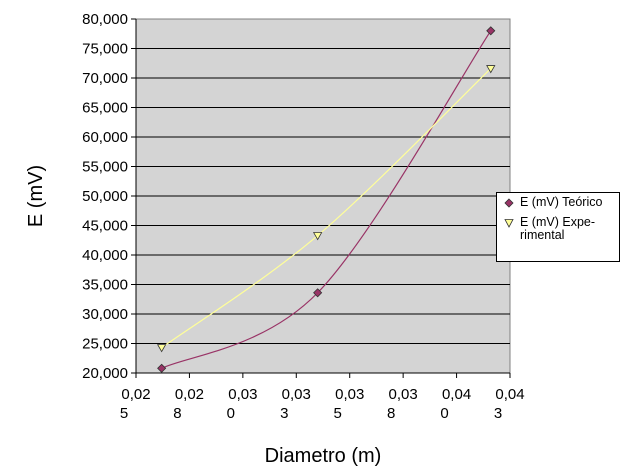  I want to click on y-tick-label: 60,000, so click(105, 137).